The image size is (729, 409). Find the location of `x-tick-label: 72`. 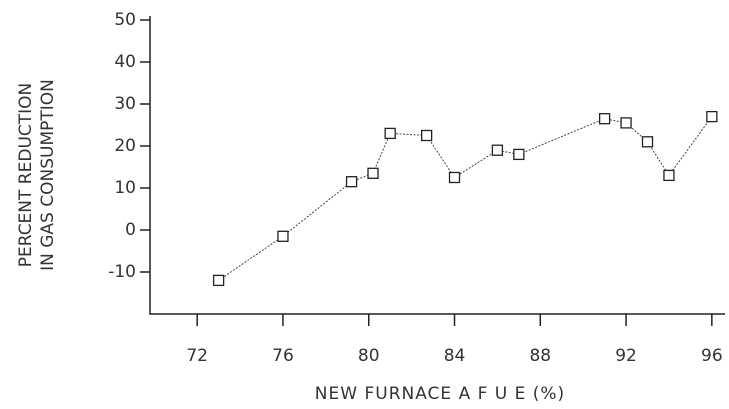

x-tick-label: 72 is located at coordinates (197, 356).